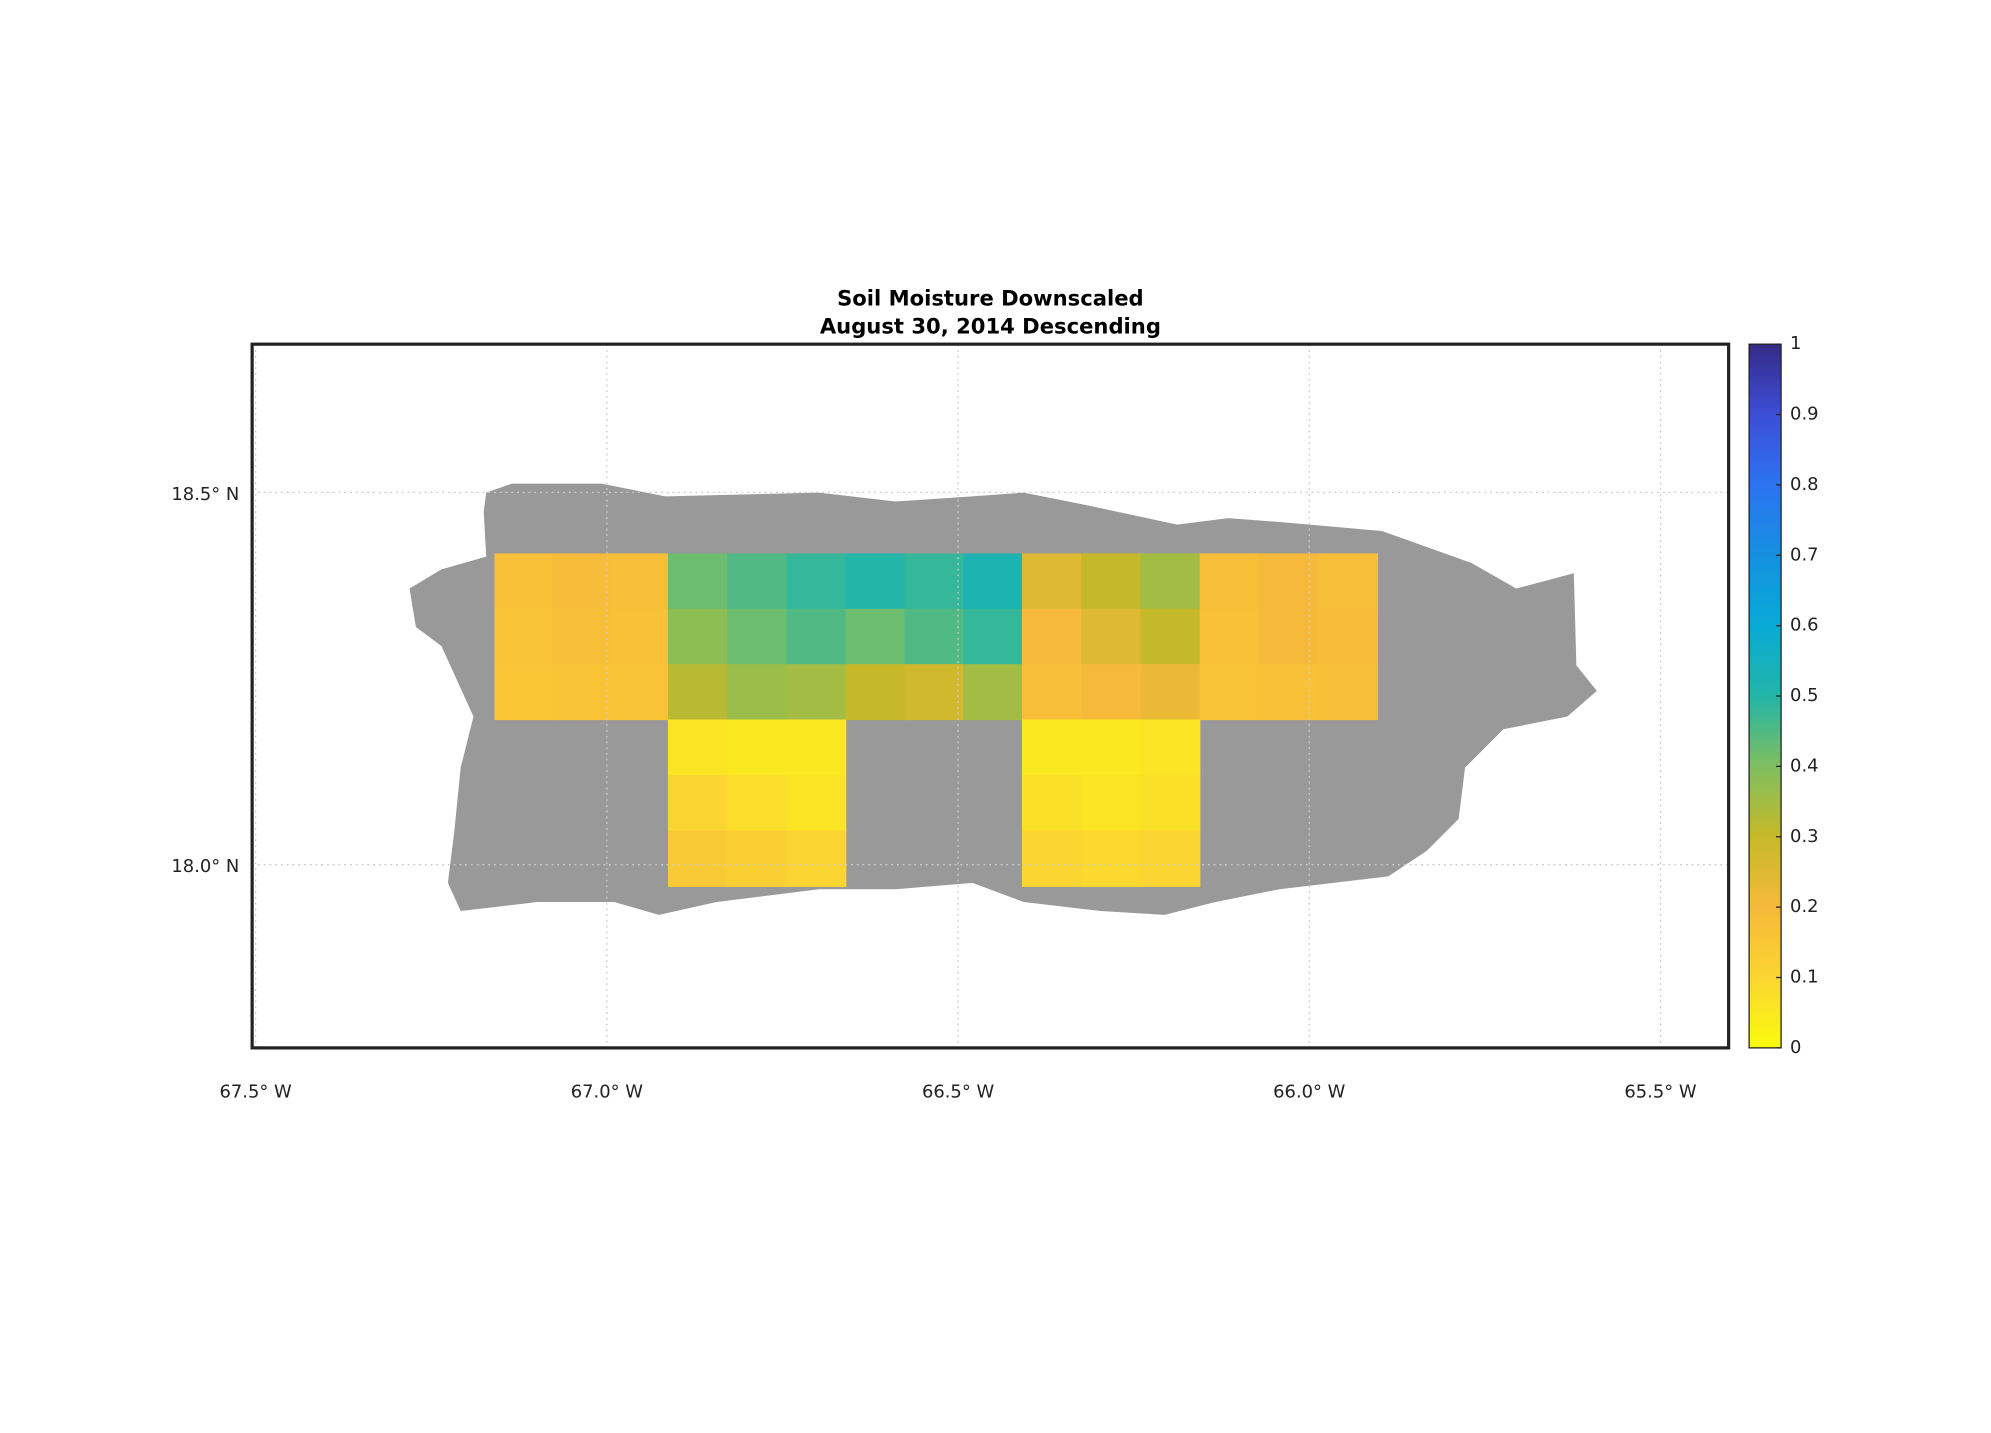  I want to click on x-tick-label: 66.5° W, so click(958, 1092).